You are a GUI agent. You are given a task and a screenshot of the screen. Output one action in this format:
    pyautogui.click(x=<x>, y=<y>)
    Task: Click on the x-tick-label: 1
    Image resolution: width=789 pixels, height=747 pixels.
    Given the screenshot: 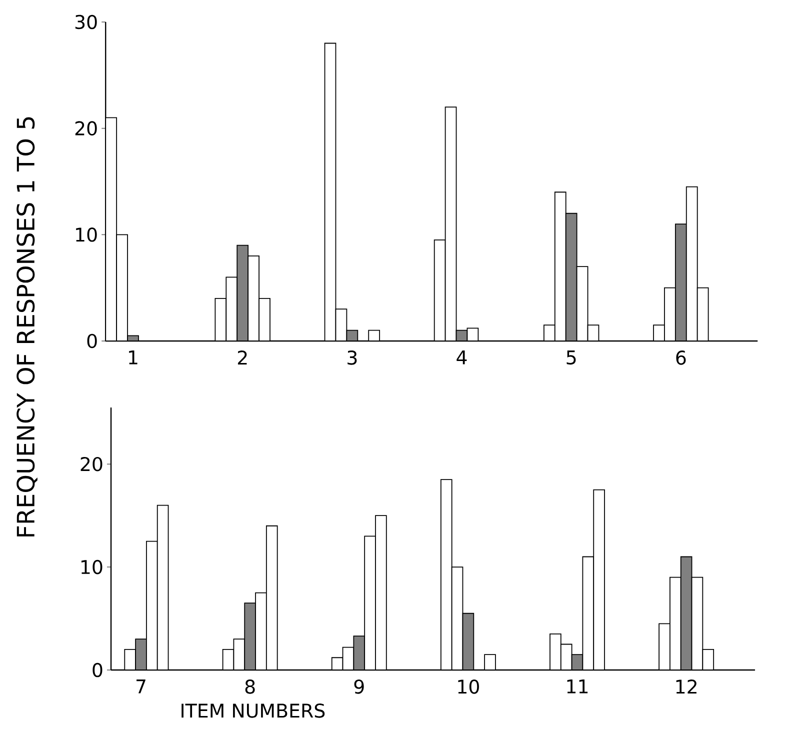 What is the action you would take?
    pyautogui.click(x=133, y=357)
    